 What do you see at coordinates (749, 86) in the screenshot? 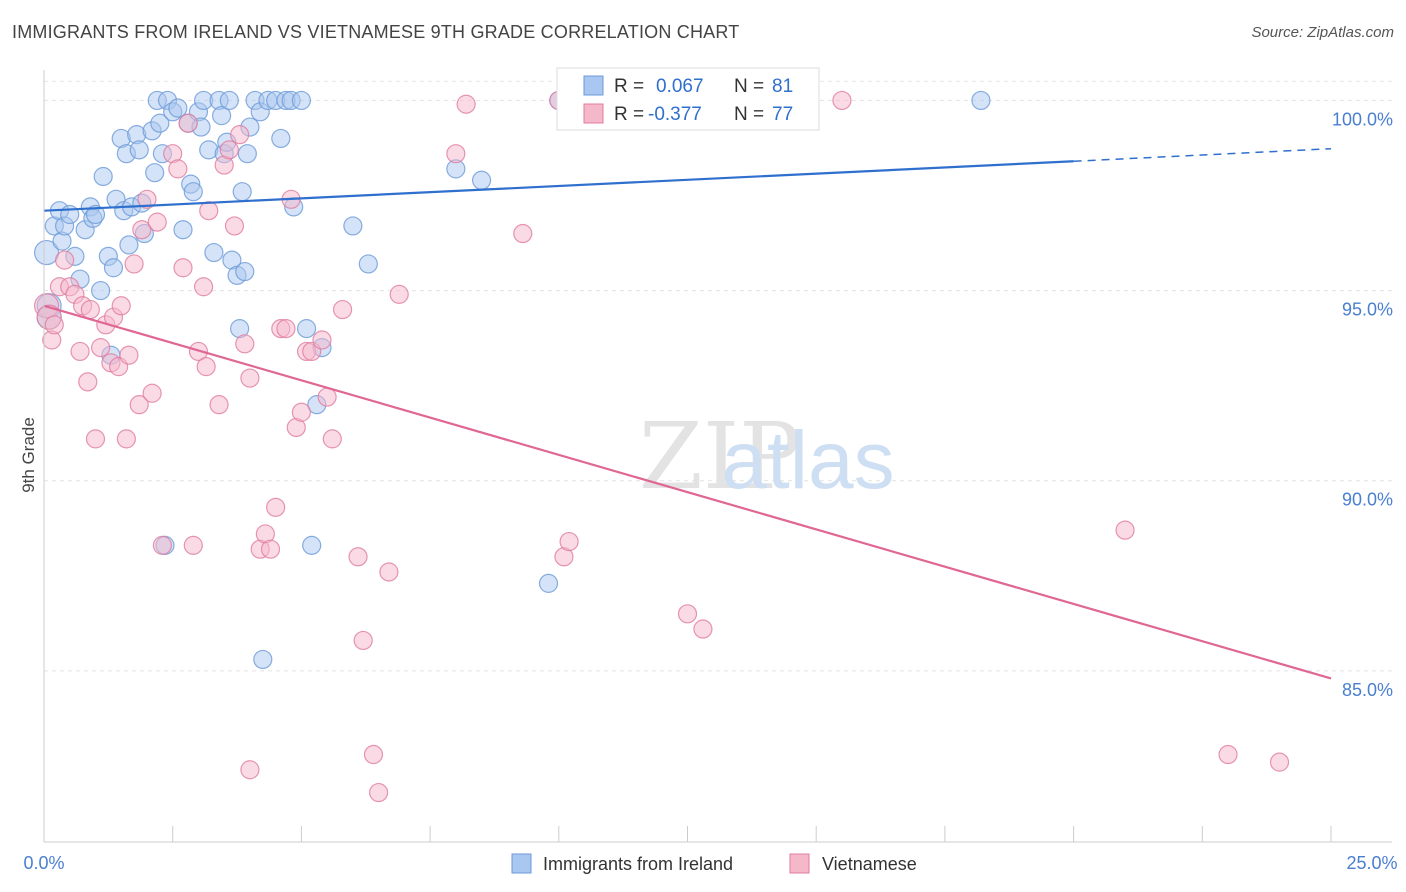
I see `stats-n-label-ireland: N =` at bounding box center [749, 86].